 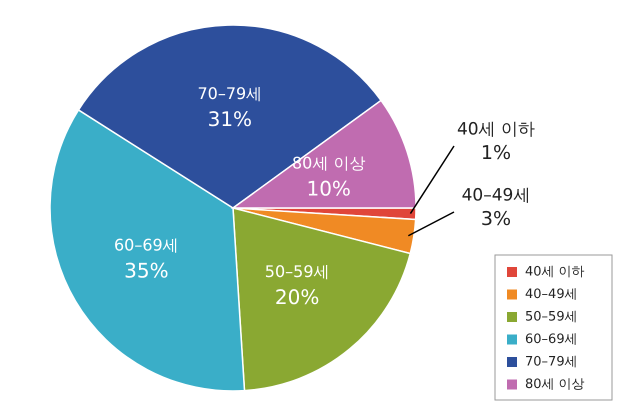 What do you see at coordinates (551, 340) in the screenshot?
I see `legend-label: 60–69세` at bounding box center [551, 340].